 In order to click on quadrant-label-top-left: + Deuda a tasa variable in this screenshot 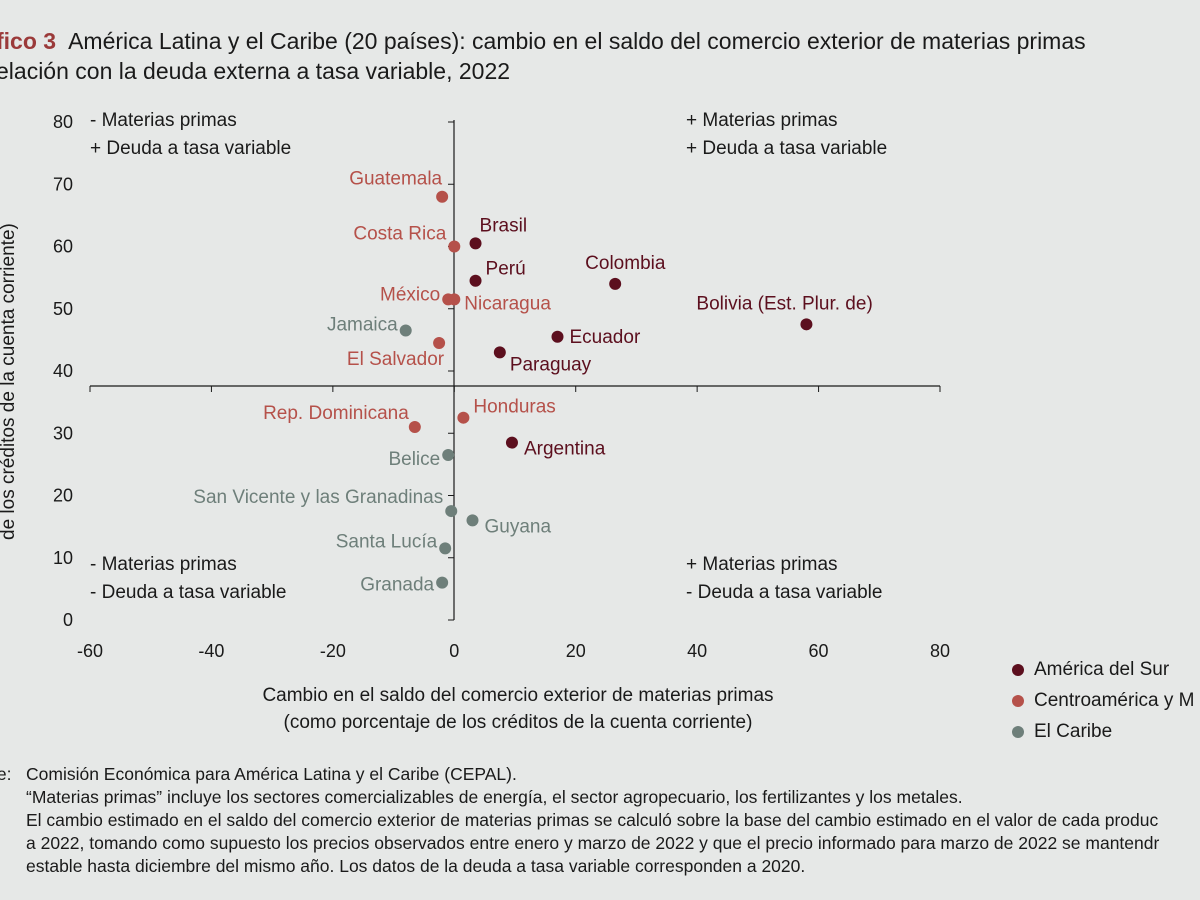, I will do `click(190, 148)`.